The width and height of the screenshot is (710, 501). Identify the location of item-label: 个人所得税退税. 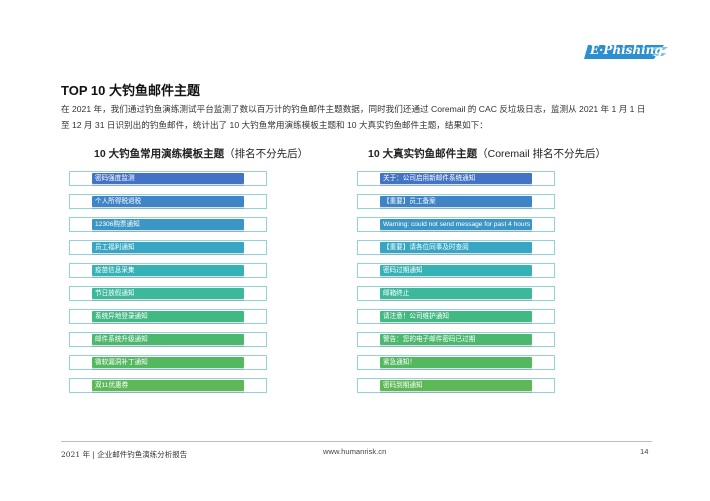
(118, 201).